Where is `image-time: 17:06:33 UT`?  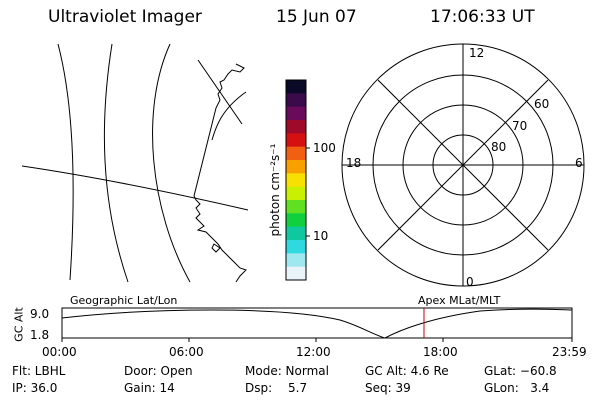 image-time: 17:06:33 UT is located at coordinates (482, 17).